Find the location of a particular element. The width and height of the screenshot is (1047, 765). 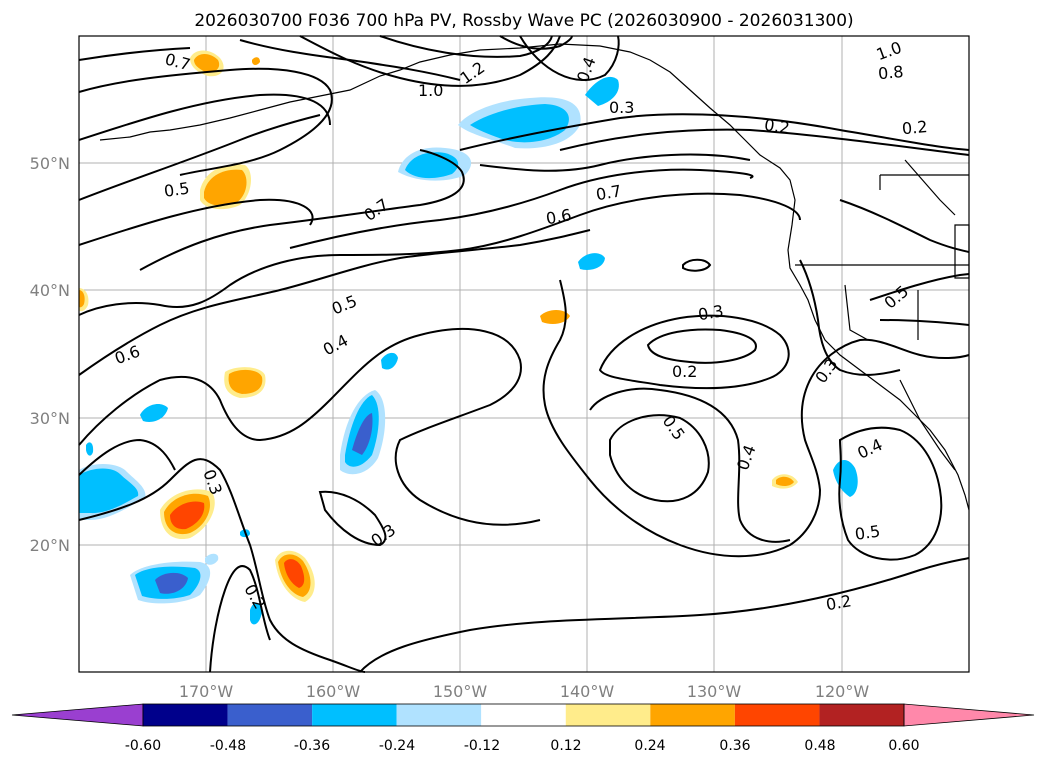

colorbar-tick-label: 0.12 is located at coordinates (565, 746).